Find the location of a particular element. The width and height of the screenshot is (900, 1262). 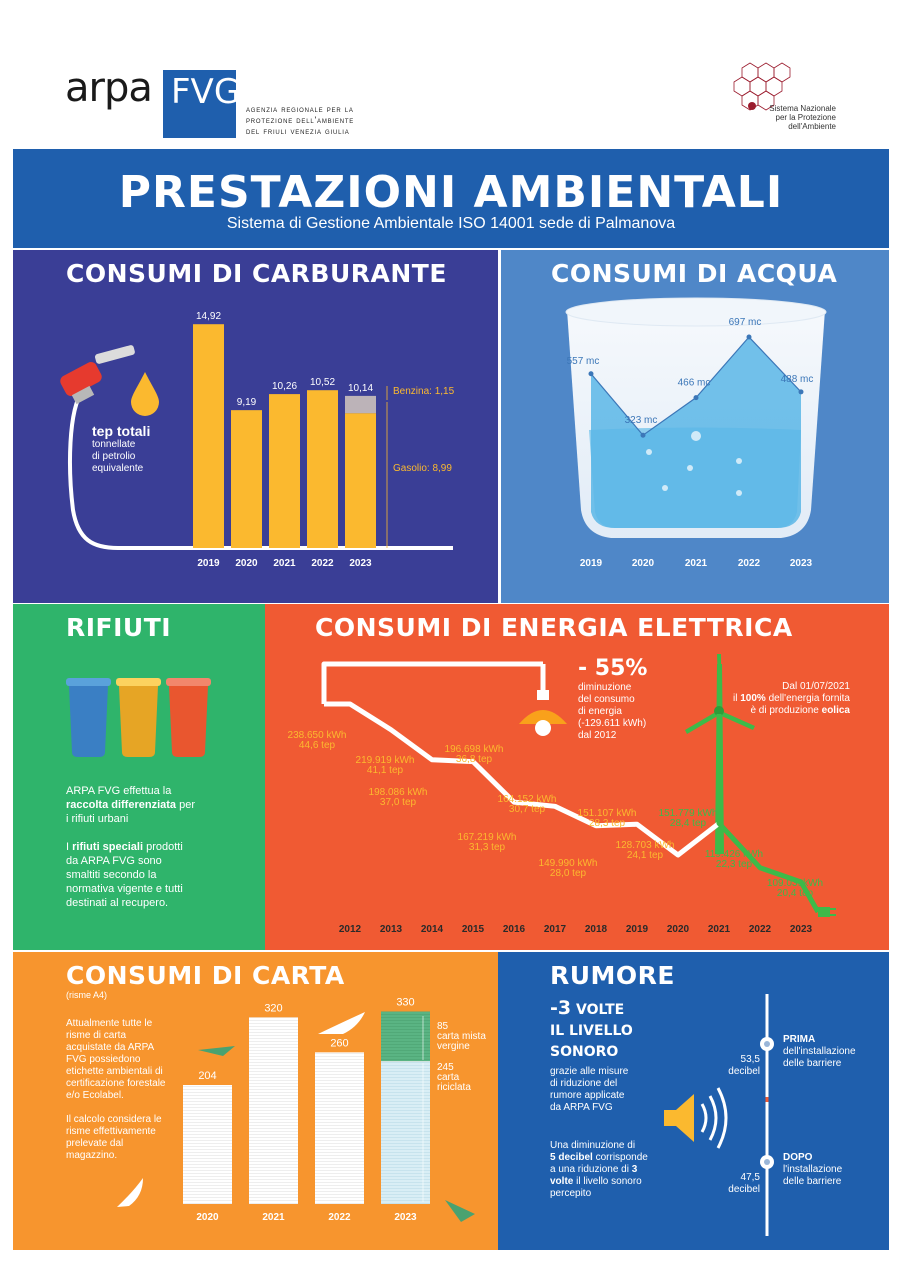

carta-p2-l2: risme effettivamente is located at coordinates (111, 1131).